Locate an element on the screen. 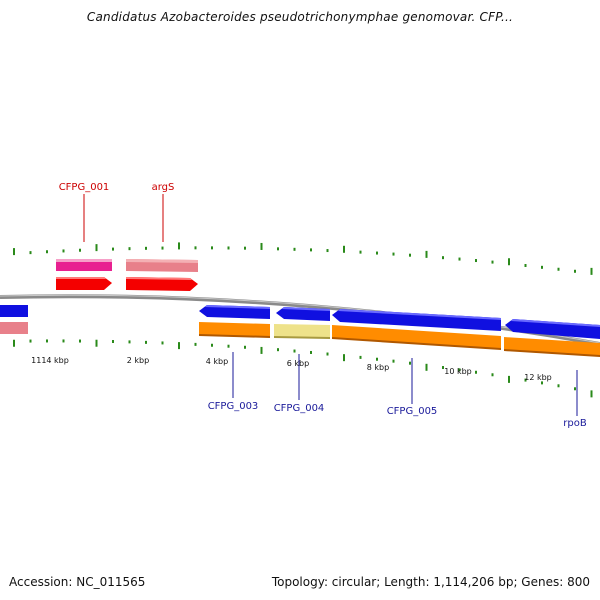 Image resolution: width=600 pixels, height=600 pixels. inner-tick-ring is located at coordinates (303, 368).